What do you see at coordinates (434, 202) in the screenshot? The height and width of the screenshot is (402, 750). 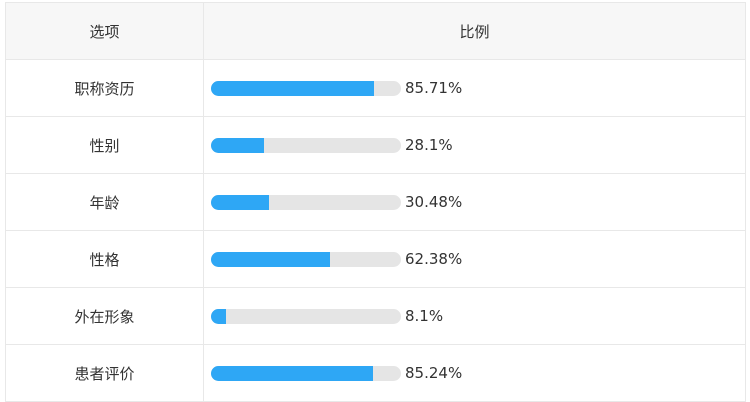 I see `percent-label: 30.48%` at bounding box center [434, 202].